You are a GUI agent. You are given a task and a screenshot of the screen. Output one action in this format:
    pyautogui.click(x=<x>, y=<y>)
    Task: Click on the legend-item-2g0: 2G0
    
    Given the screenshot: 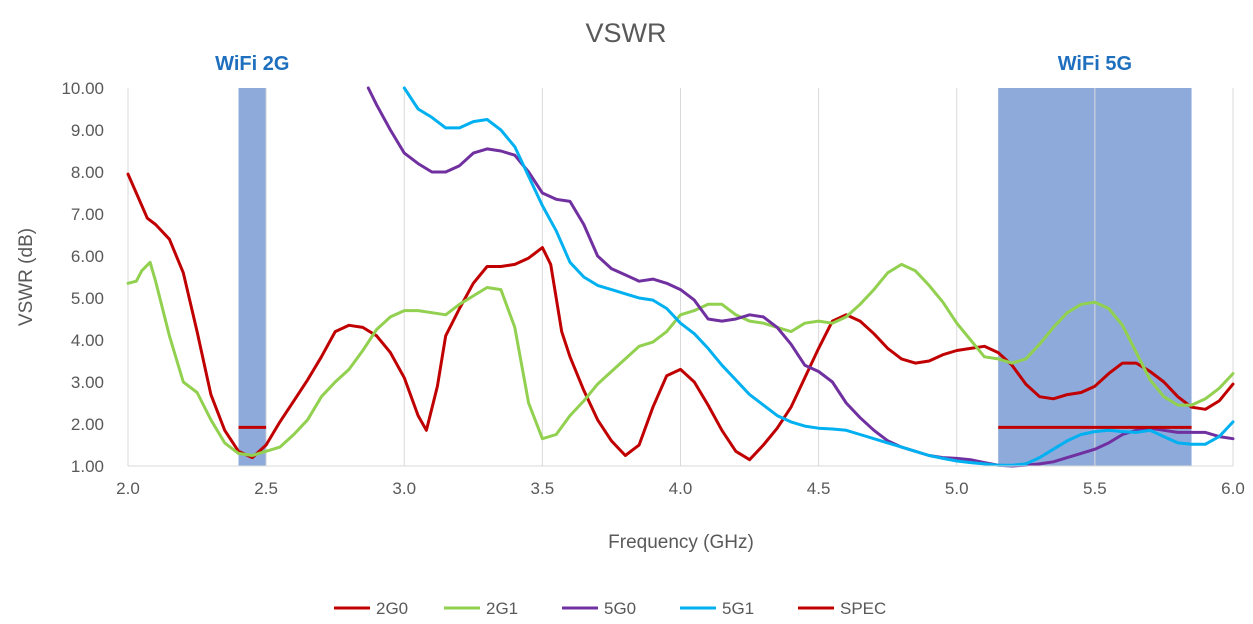 What is the action you would take?
    pyautogui.click(x=371, y=608)
    